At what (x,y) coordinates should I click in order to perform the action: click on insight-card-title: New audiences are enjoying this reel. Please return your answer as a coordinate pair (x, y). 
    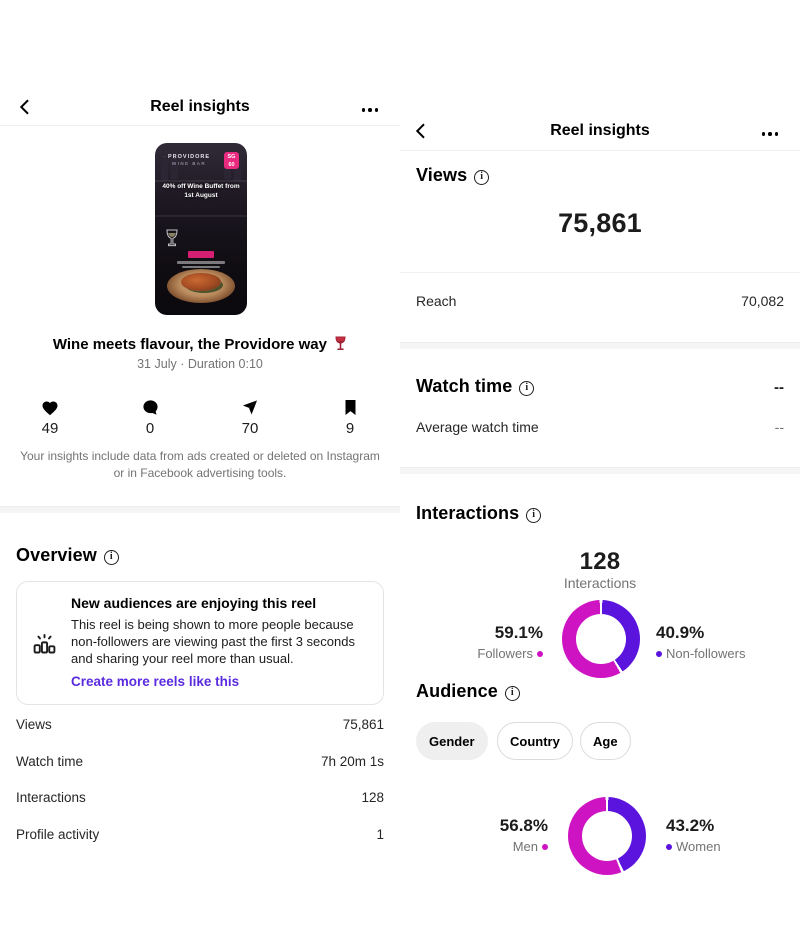
    Looking at the image, I should click on (194, 603).